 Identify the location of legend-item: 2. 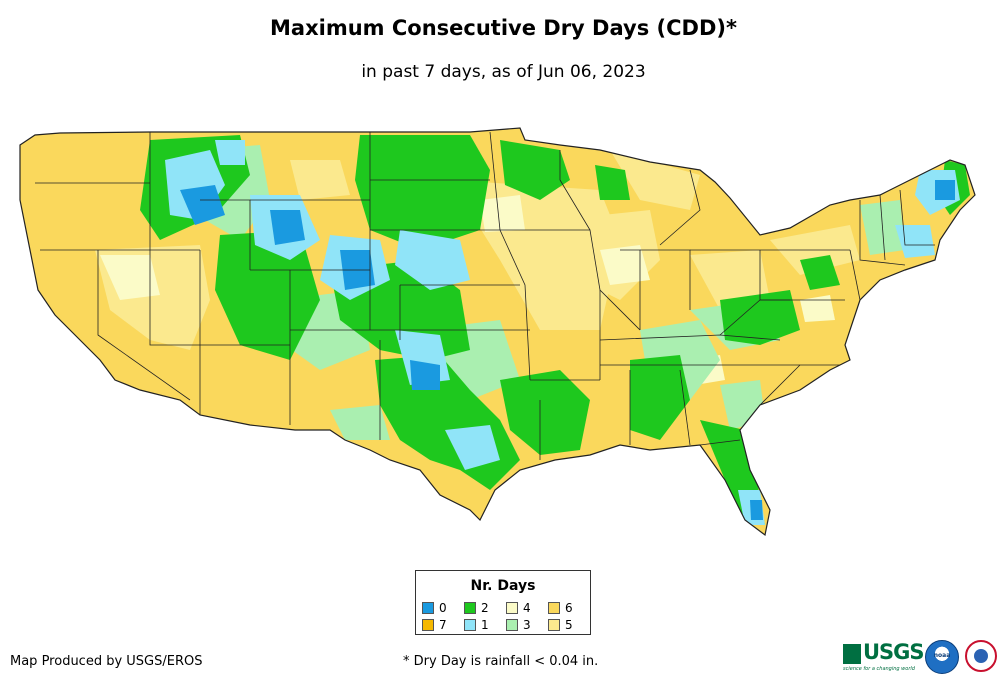
(485, 608).